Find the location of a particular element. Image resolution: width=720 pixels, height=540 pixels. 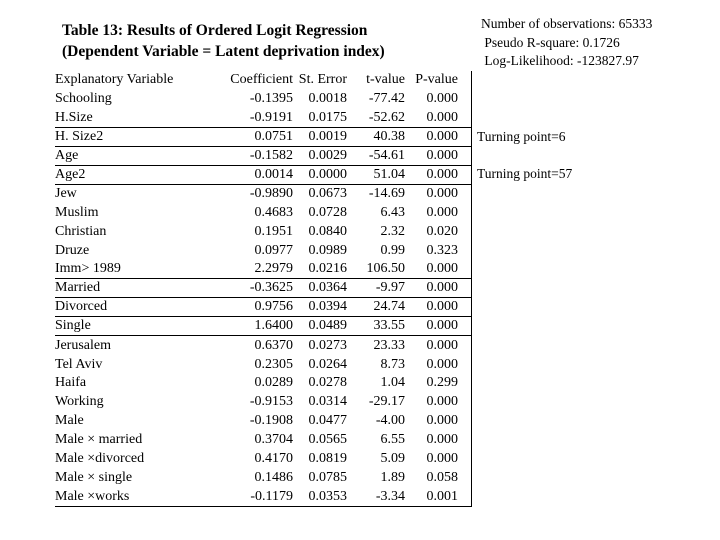

cell-t-value: -14.69 is located at coordinates (386, 194).